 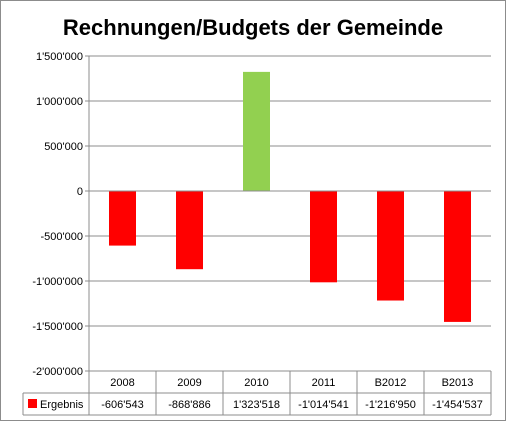 What do you see at coordinates (57, 282) in the screenshot?
I see `y-tick-label: -1'000'000` at bounding box center [57, 282].